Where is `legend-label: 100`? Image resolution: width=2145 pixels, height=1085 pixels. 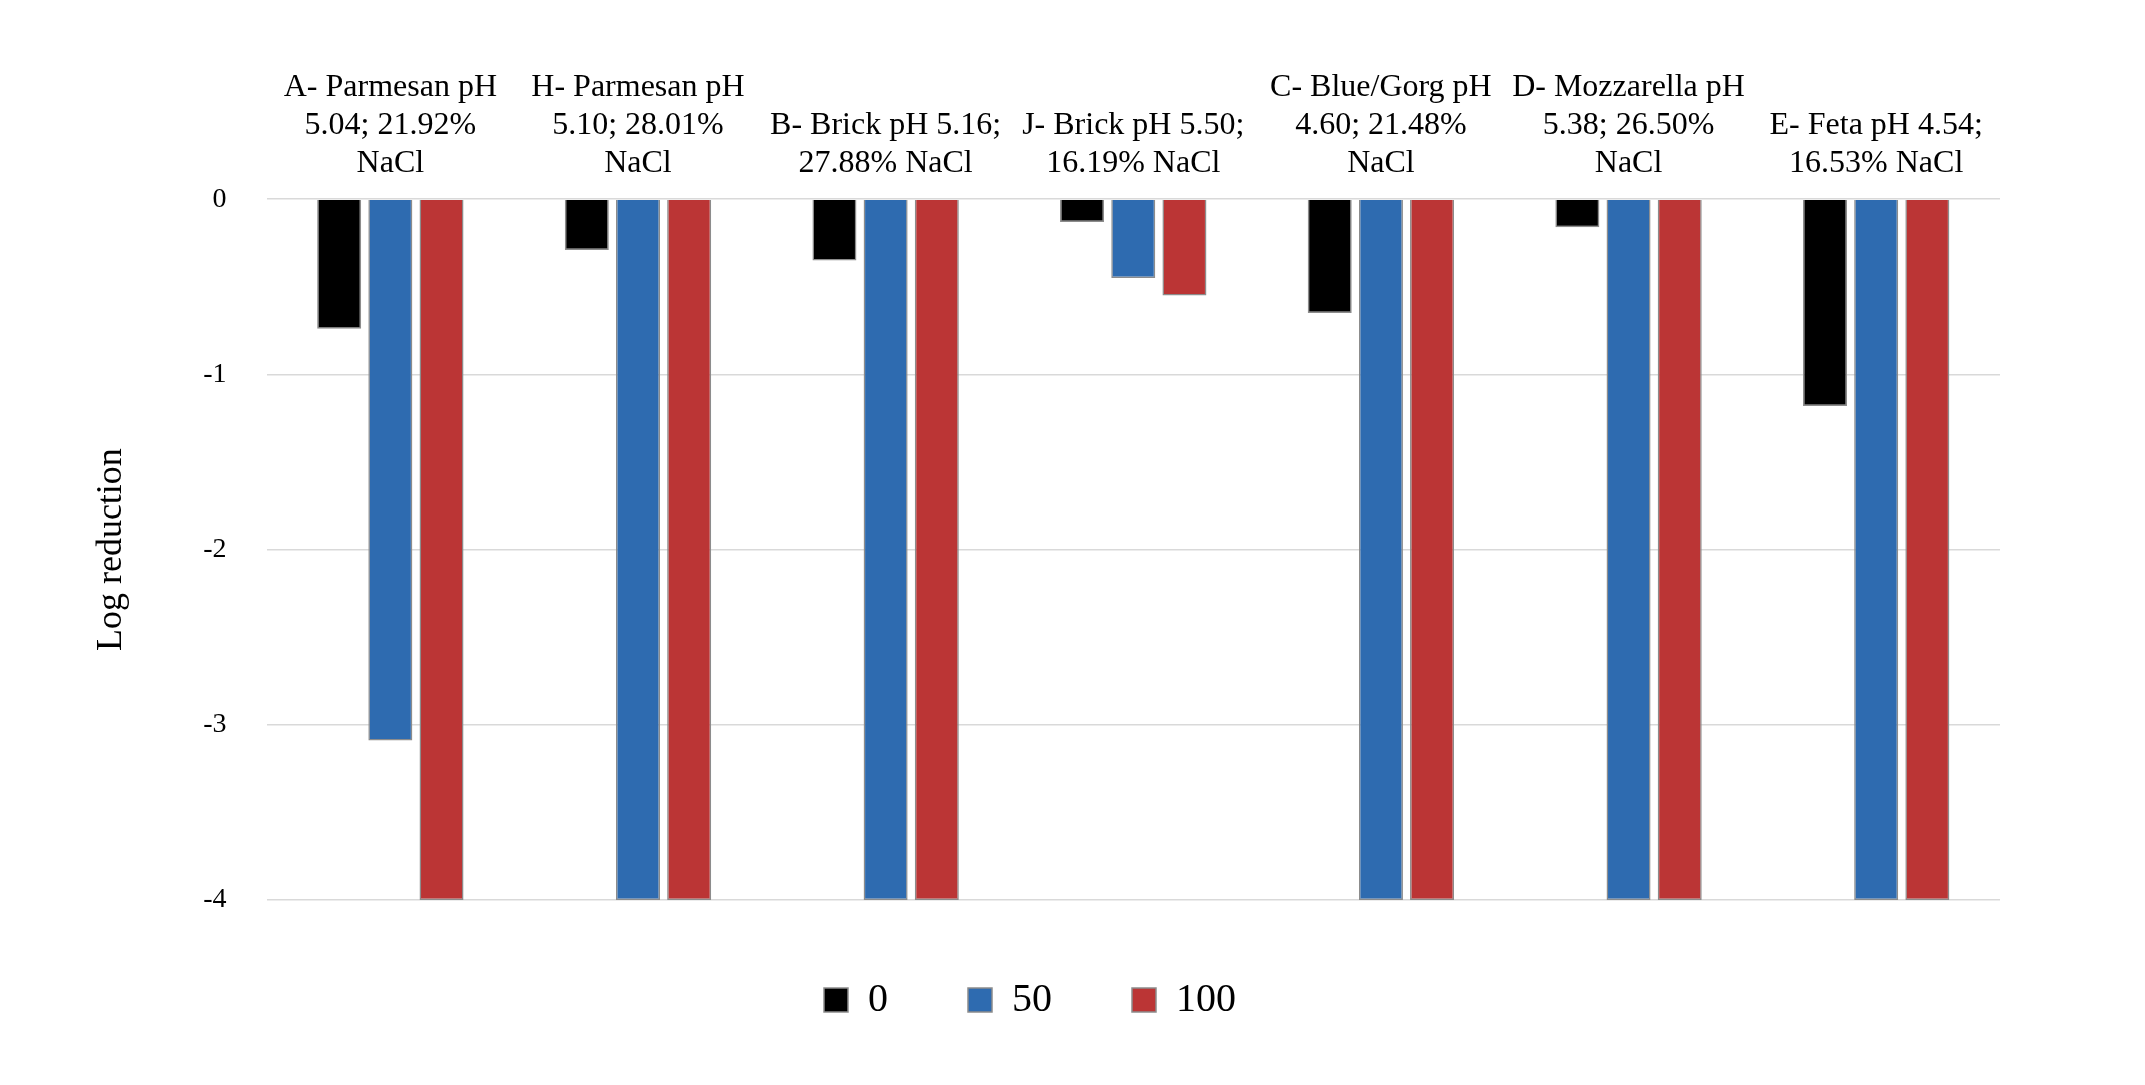
legend-label: 100 is located at coordinates (1206, 997).